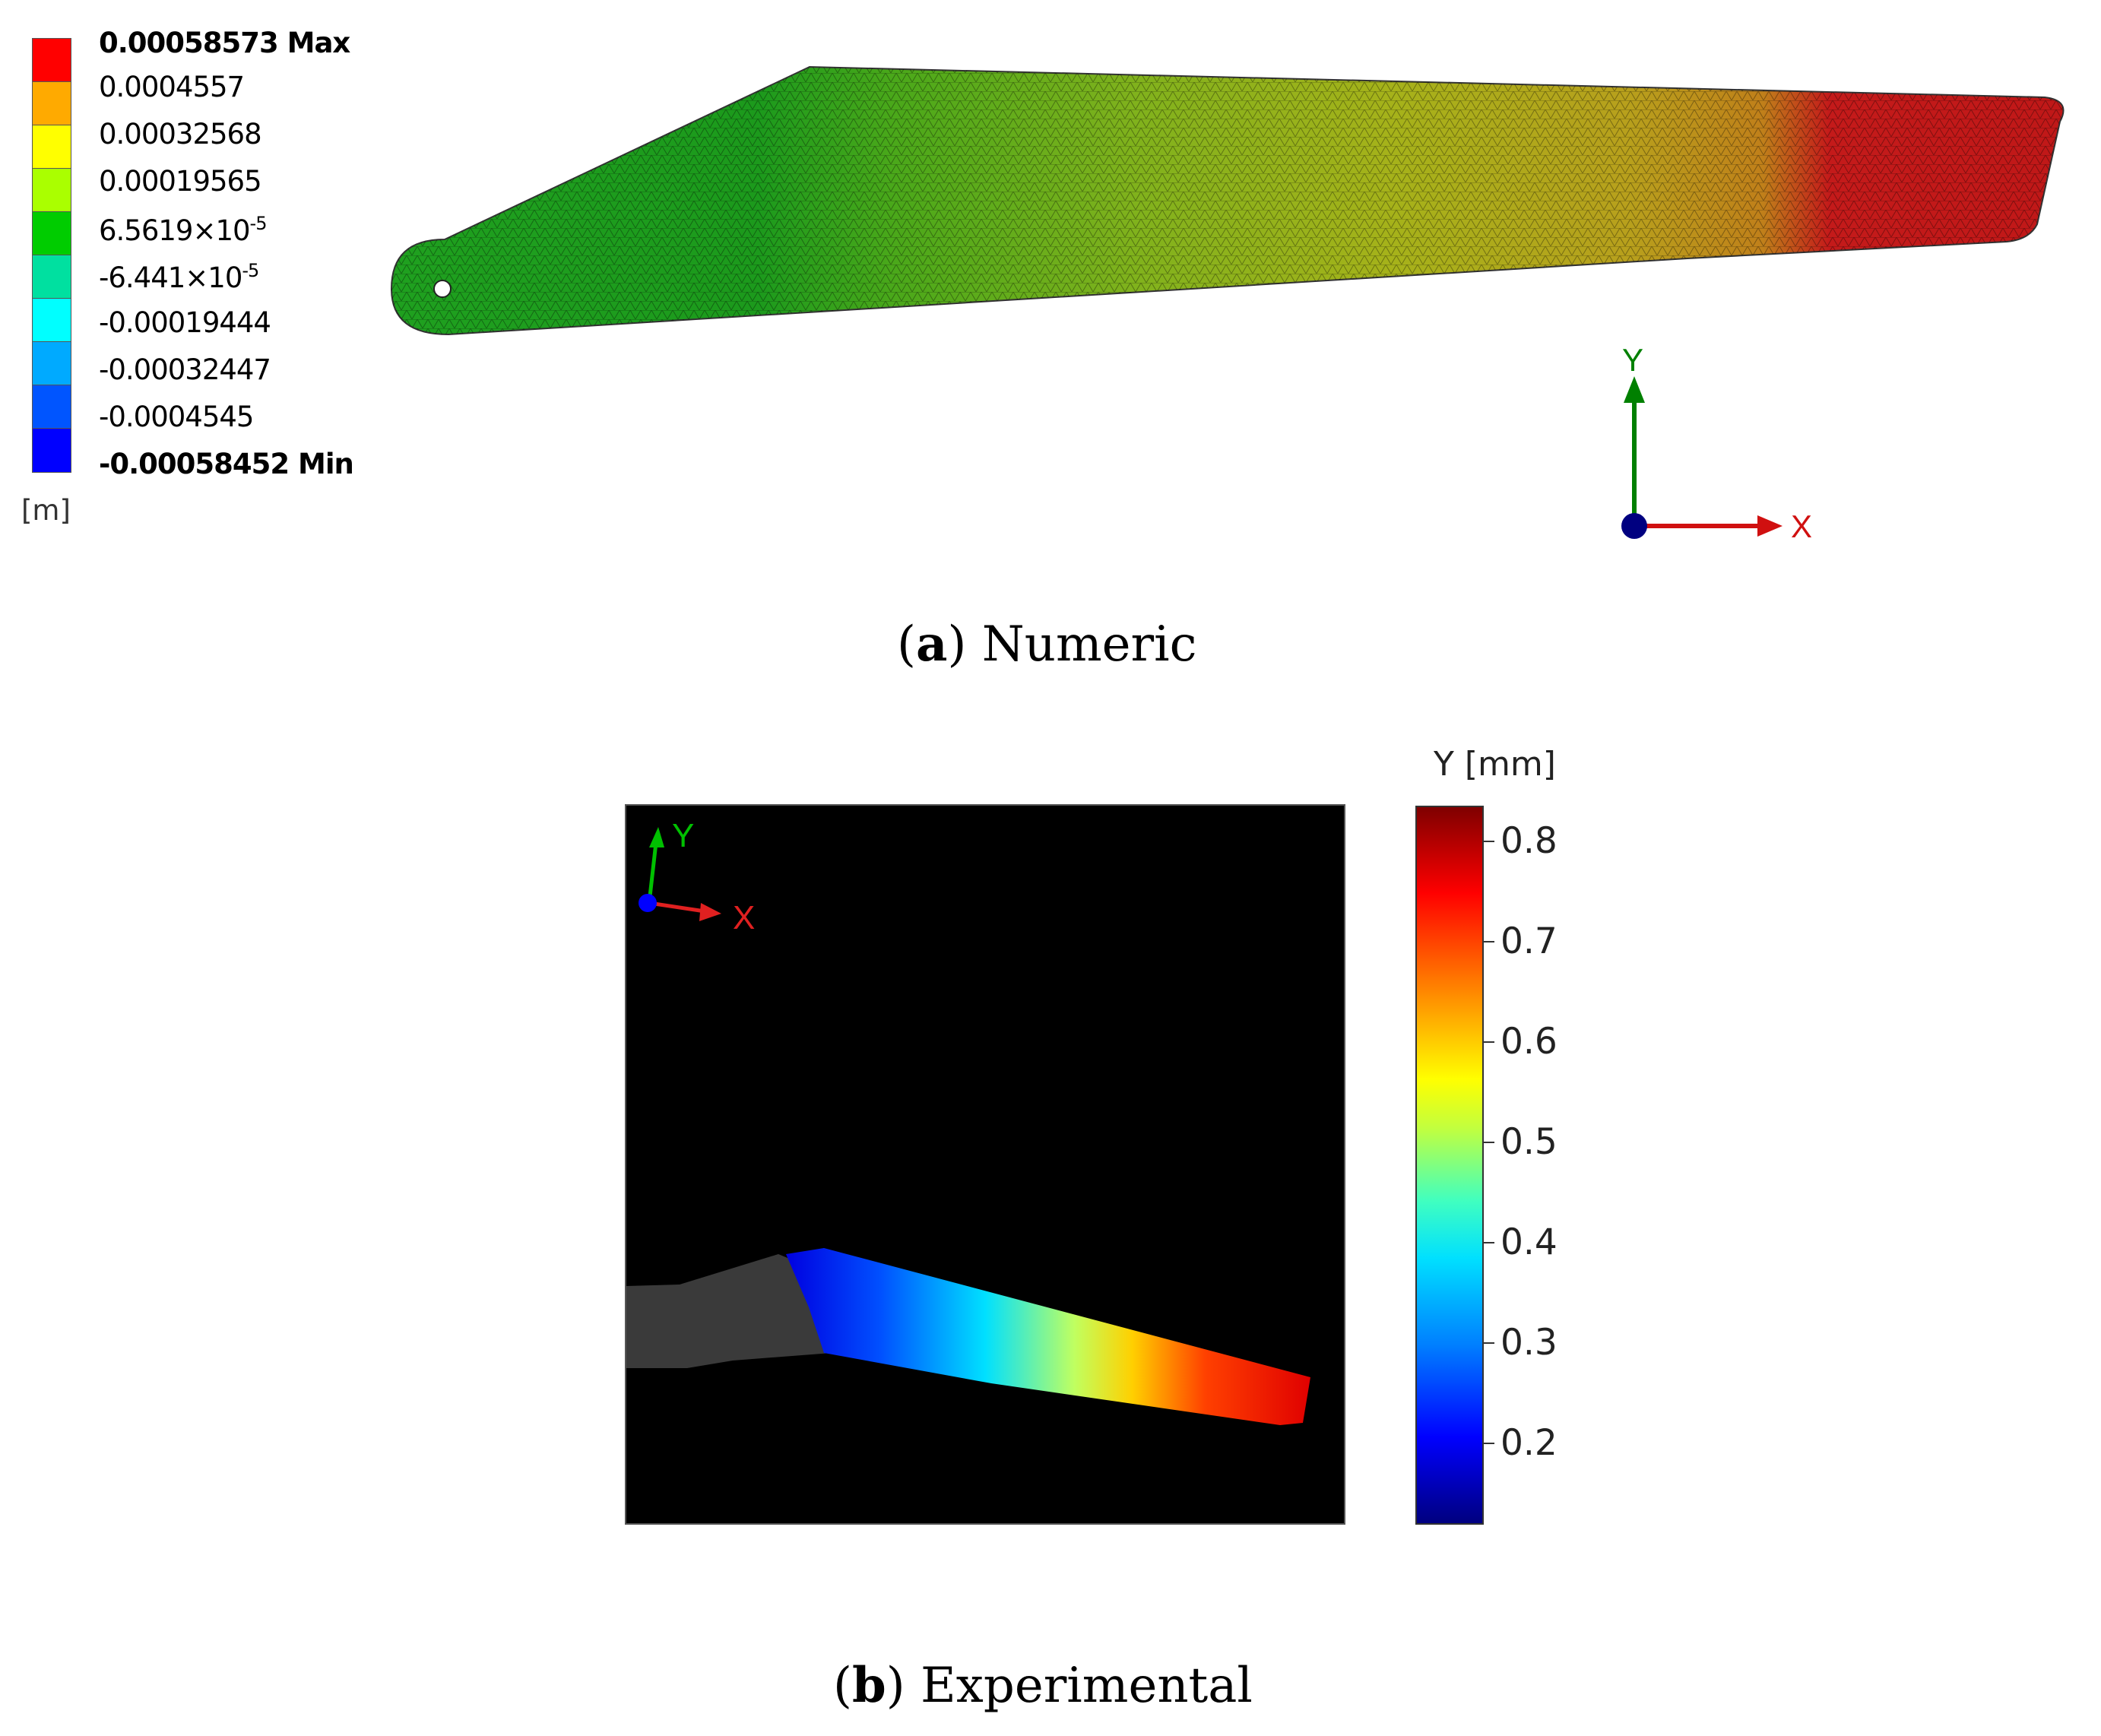 The image size is (2101, 1736). What do you see at coordinates (1529, 941) in the screenshot?
I see `colorbar-tick-label: 0.7` at bounding box center [1529, 941].